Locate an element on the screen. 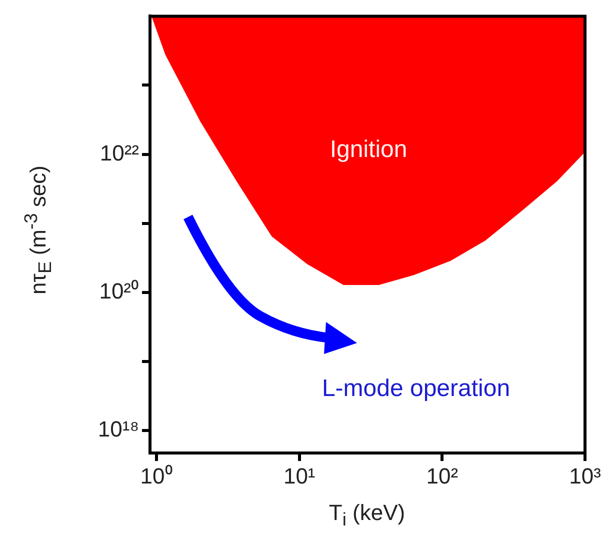 The height and width of the screenshot is (536, 611). x-tick-label: 10¹ is located at coordinates (299, 475).